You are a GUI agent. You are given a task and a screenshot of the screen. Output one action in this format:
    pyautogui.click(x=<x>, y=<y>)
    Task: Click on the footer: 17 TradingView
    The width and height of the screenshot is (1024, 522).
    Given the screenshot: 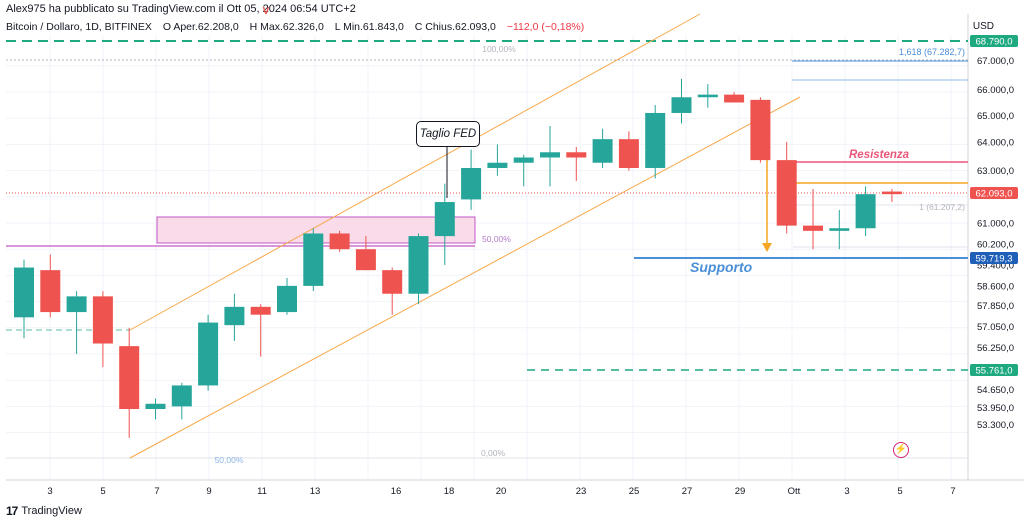 What is the action you would take?
    pyautogui.click(x=44, y=511)
    